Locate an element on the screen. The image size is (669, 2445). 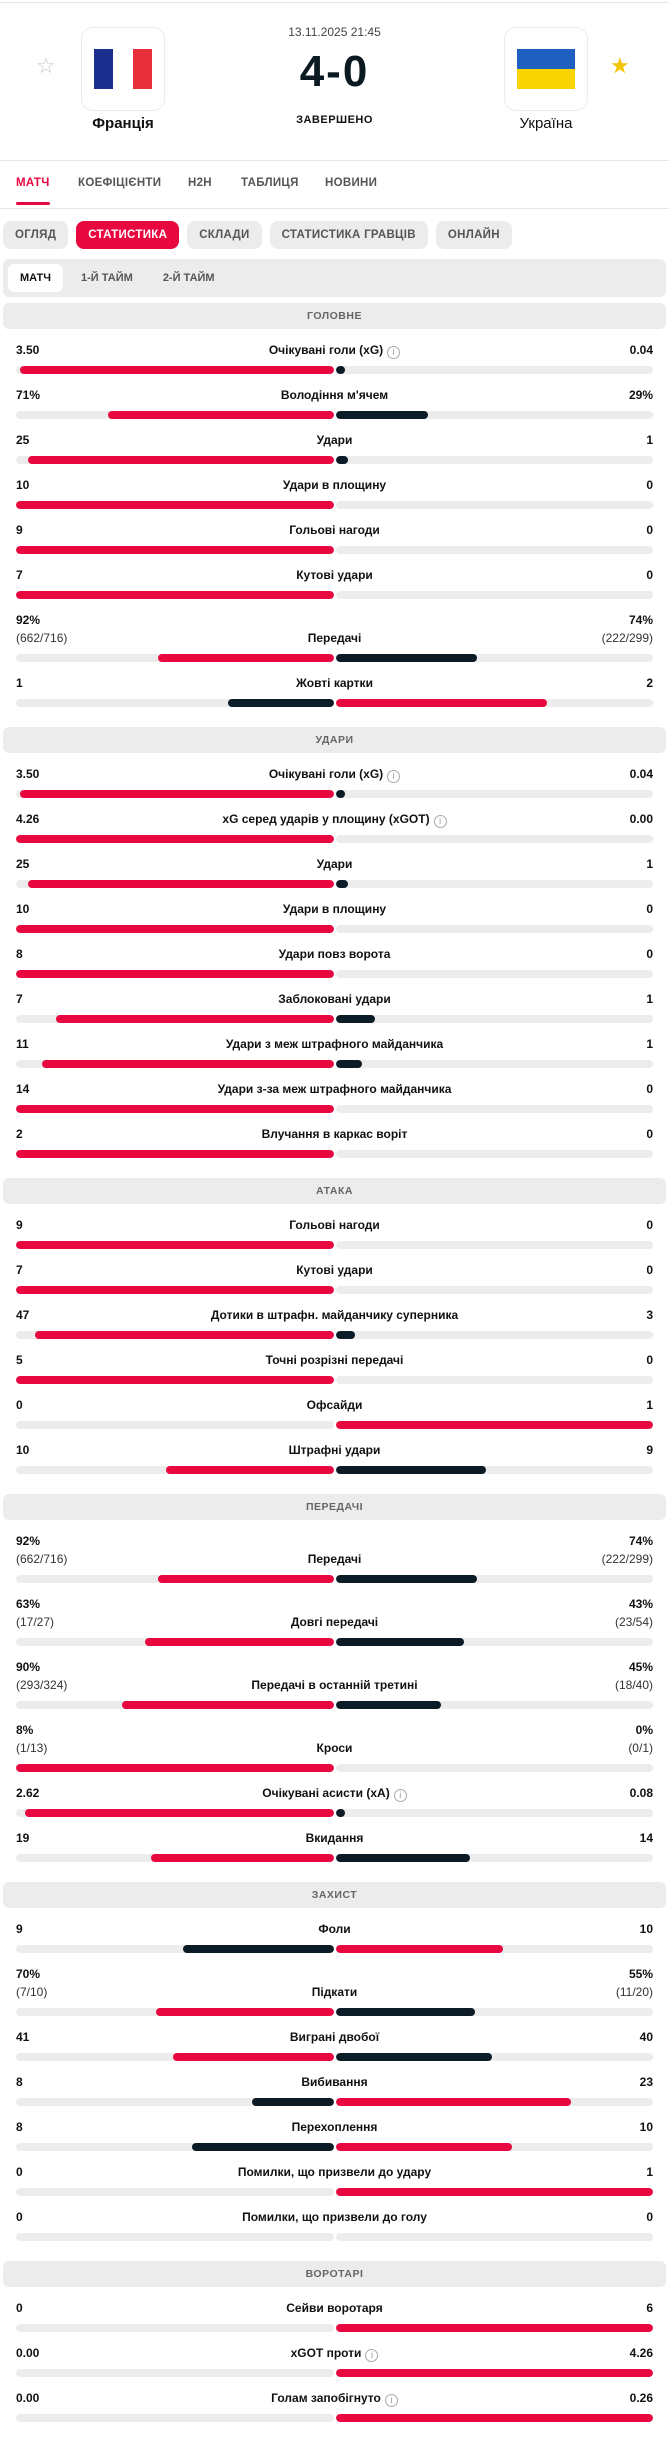
home-value-cell: 9 is located at coordinates (61, 530).